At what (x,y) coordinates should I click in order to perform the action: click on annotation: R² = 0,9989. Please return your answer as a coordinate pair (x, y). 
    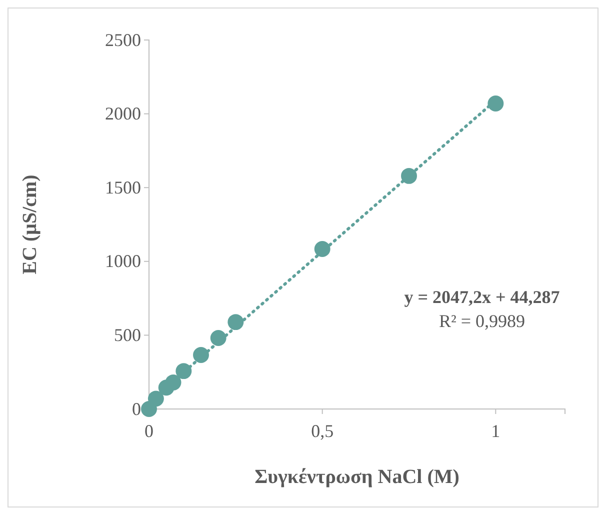
    Looking at the image, I should click on (482, 321).